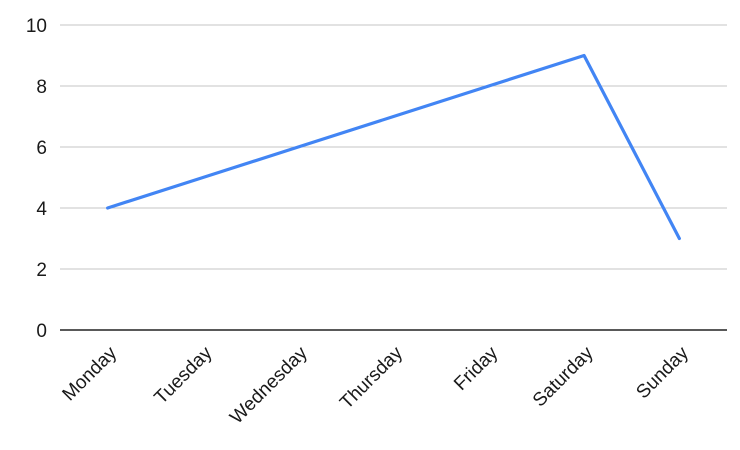 Image resolution: width=740 pixels, height=450 pixels. I want to click on y-tick-label: 6, so click(41, 148).